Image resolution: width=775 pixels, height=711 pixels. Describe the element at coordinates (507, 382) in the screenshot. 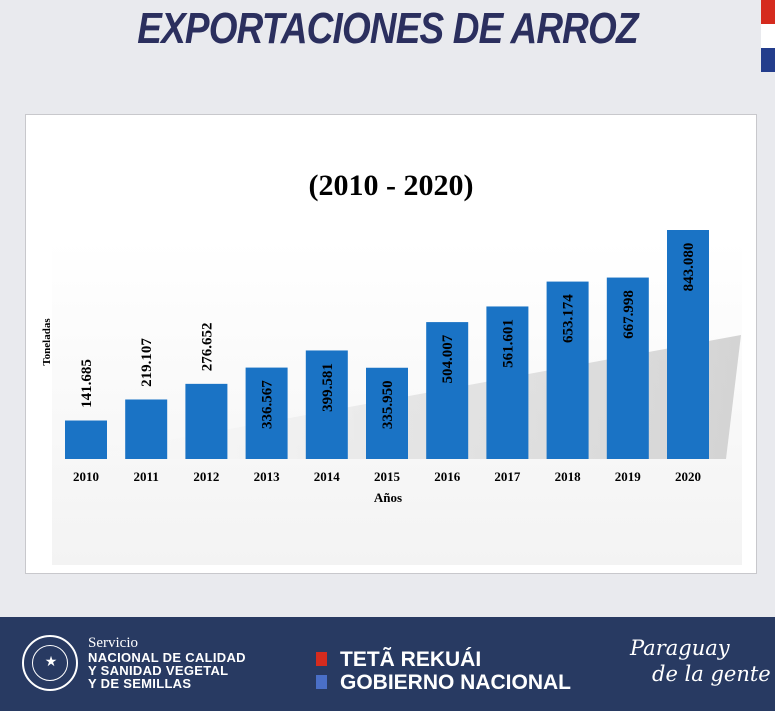

I see `bar-2017` at that location.